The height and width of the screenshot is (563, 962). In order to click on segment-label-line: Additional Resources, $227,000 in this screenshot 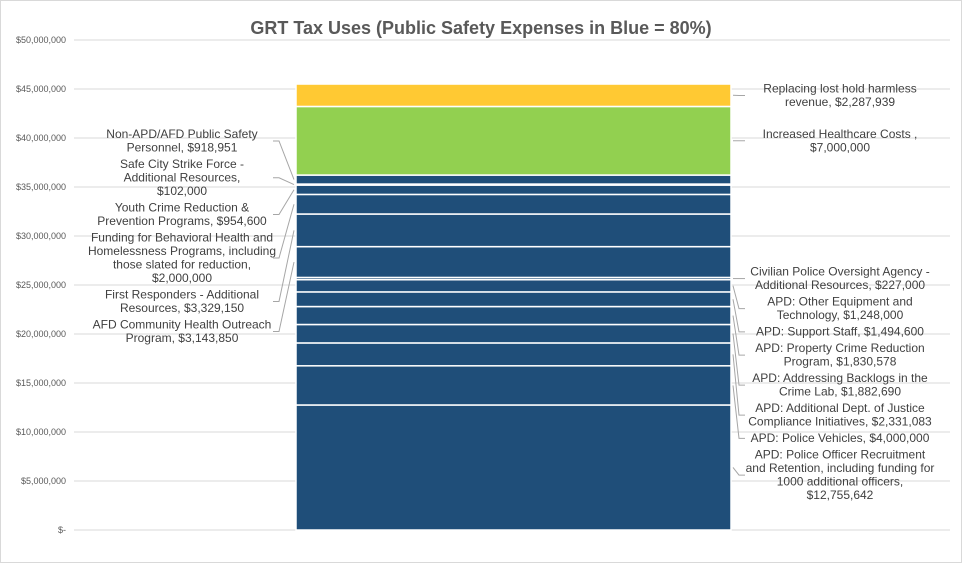, I will do `click(840, 285)`.